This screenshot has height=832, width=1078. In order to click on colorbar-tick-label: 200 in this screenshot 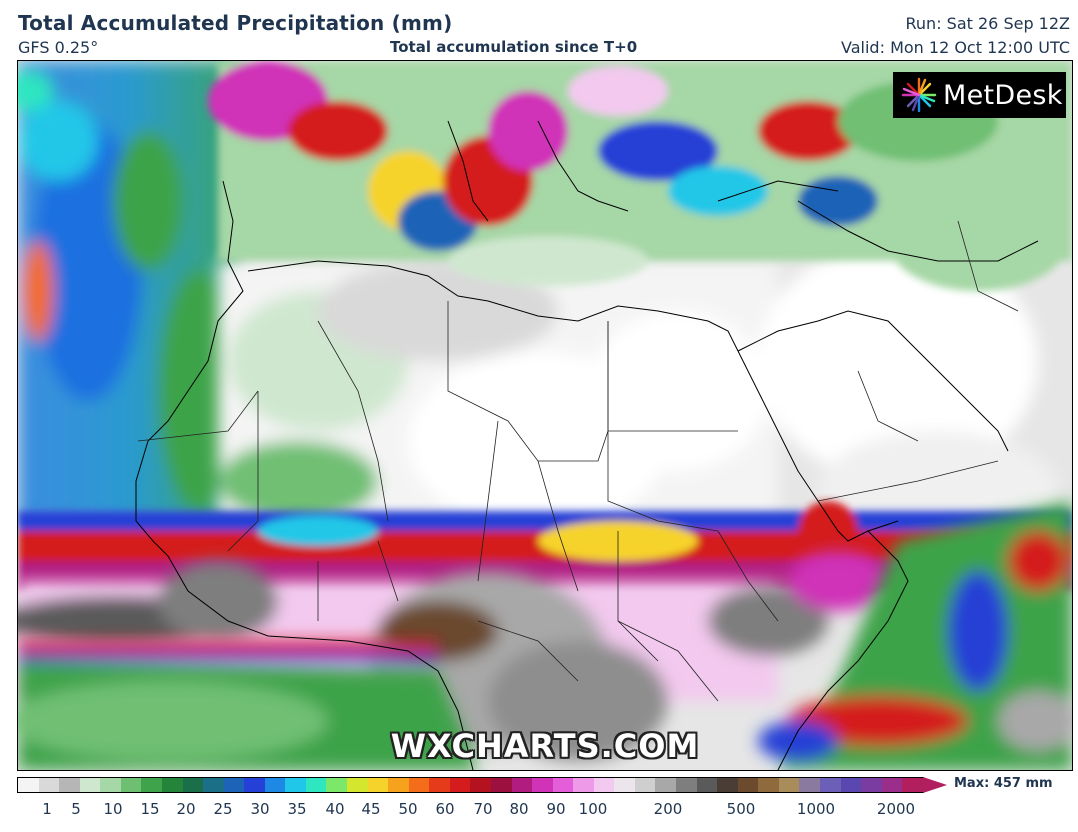, I will do `click(668, 809)`.